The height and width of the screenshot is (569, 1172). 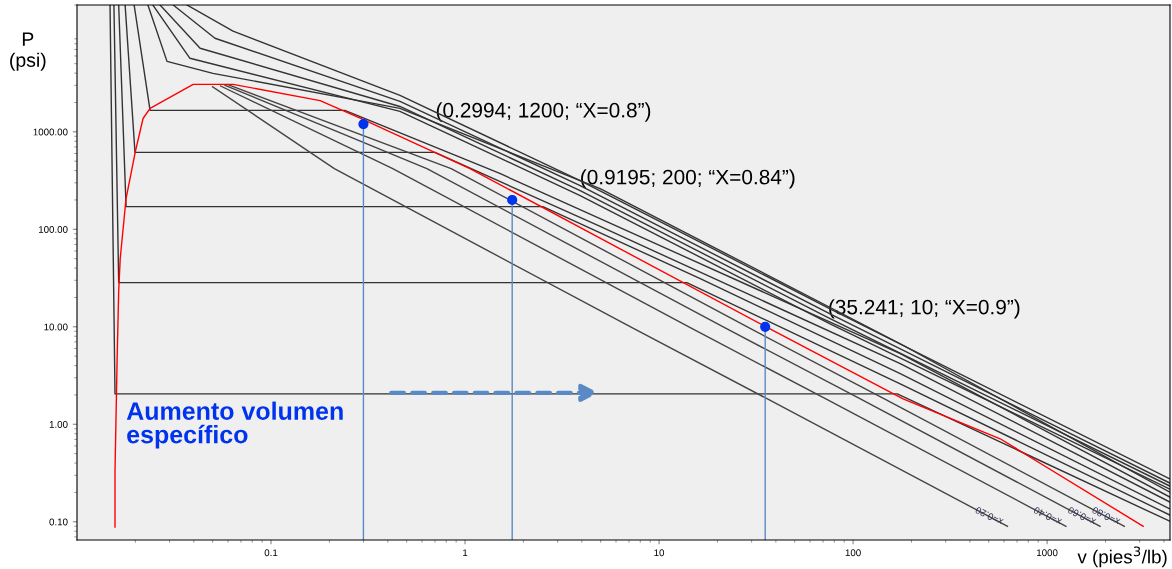 What do you see at coordinates (58, 424) in the screenshot?
I see `y-tick-label: 1.00` at bounding box center [58, 424].